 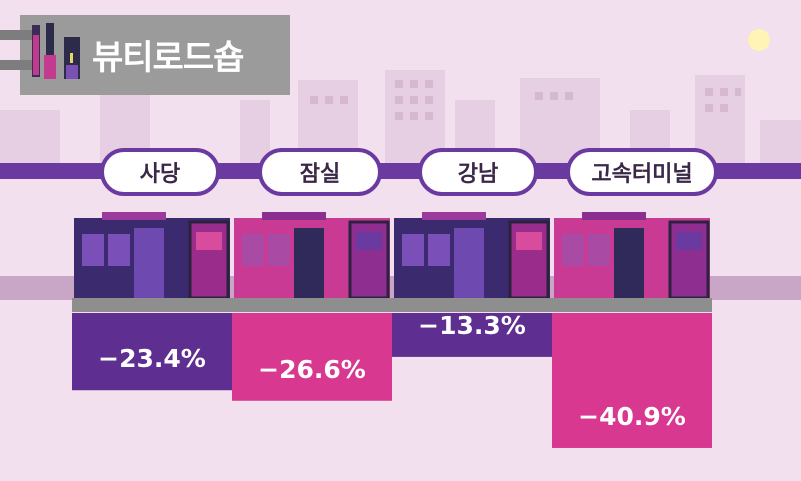 What do you see at coordinates (632, 416) in the screenshot?
I see `value-label: −40.9%` at bounding box center [632, 416].